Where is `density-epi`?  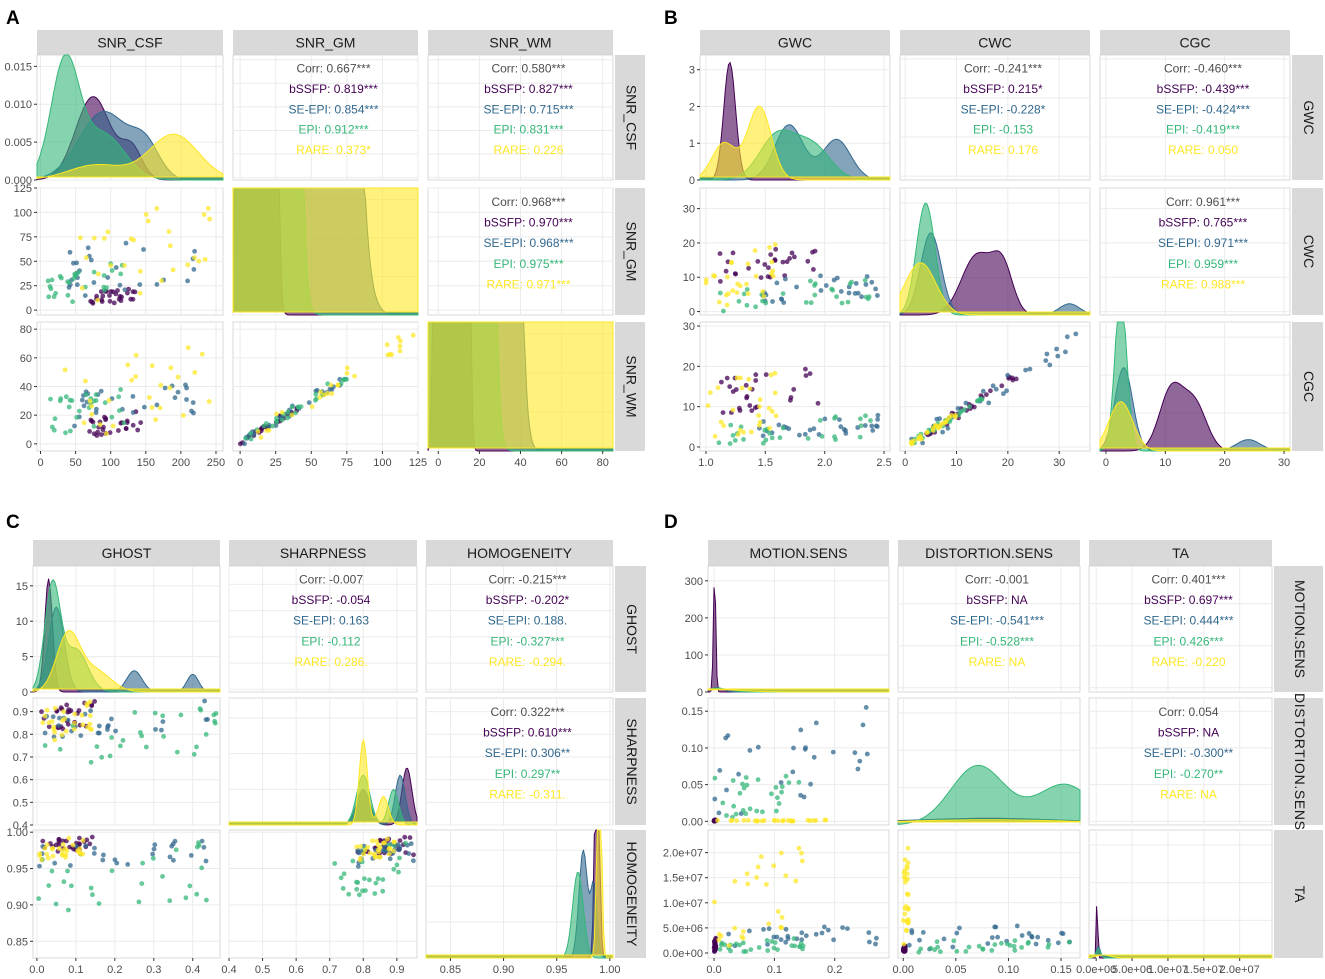 density-epi is located at coordinates (989, 794).